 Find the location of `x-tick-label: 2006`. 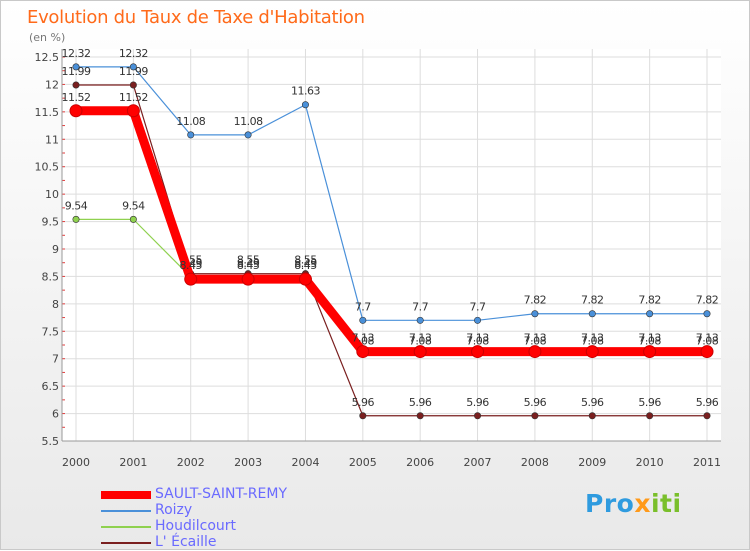

x-tick-label: 2006 is located at coordinates (420, 462).